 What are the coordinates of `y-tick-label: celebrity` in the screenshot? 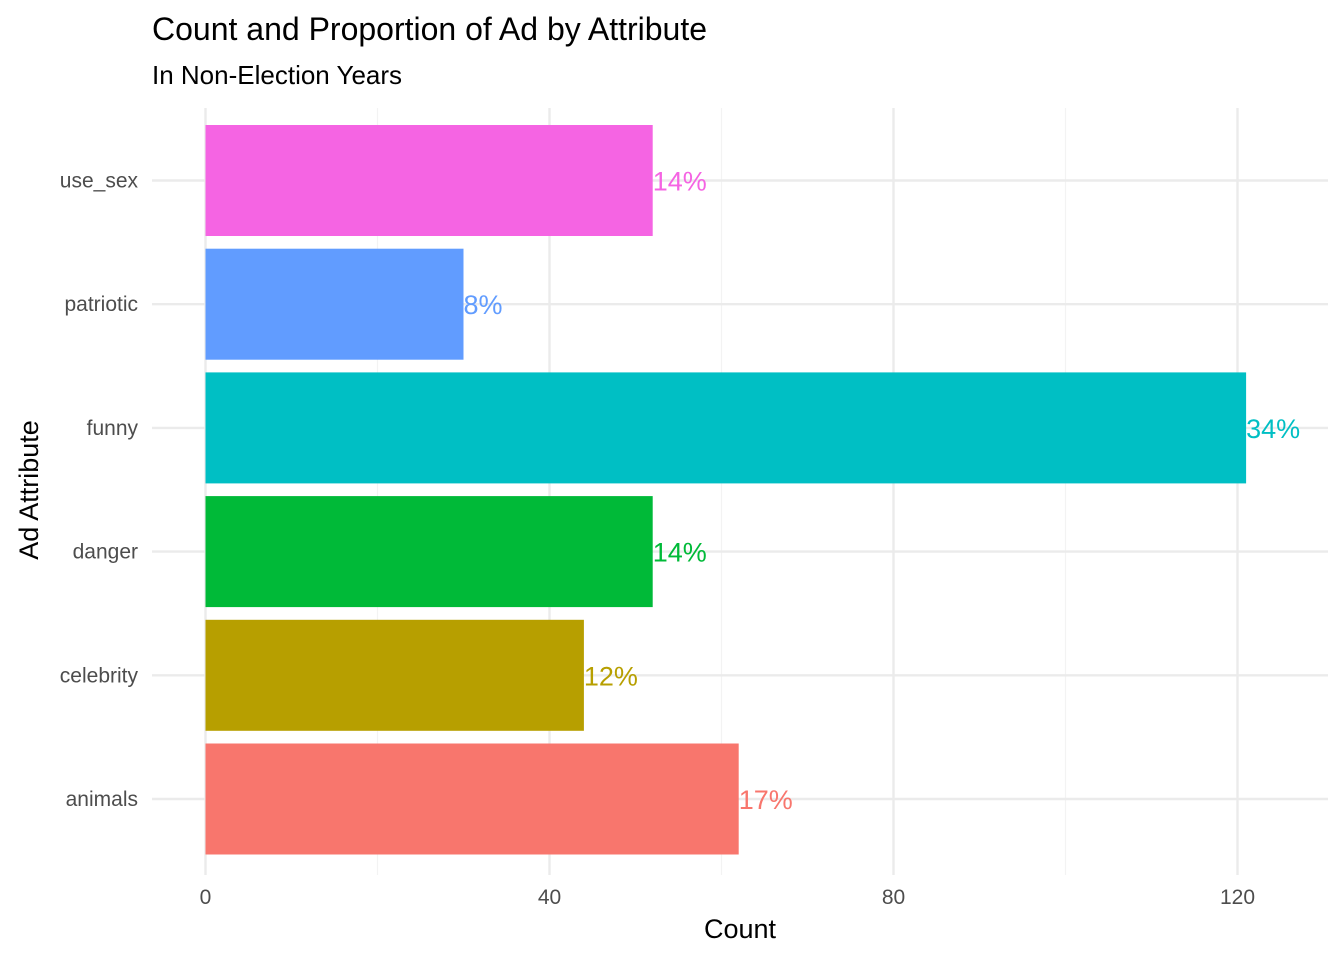 It's located at (99, 675).